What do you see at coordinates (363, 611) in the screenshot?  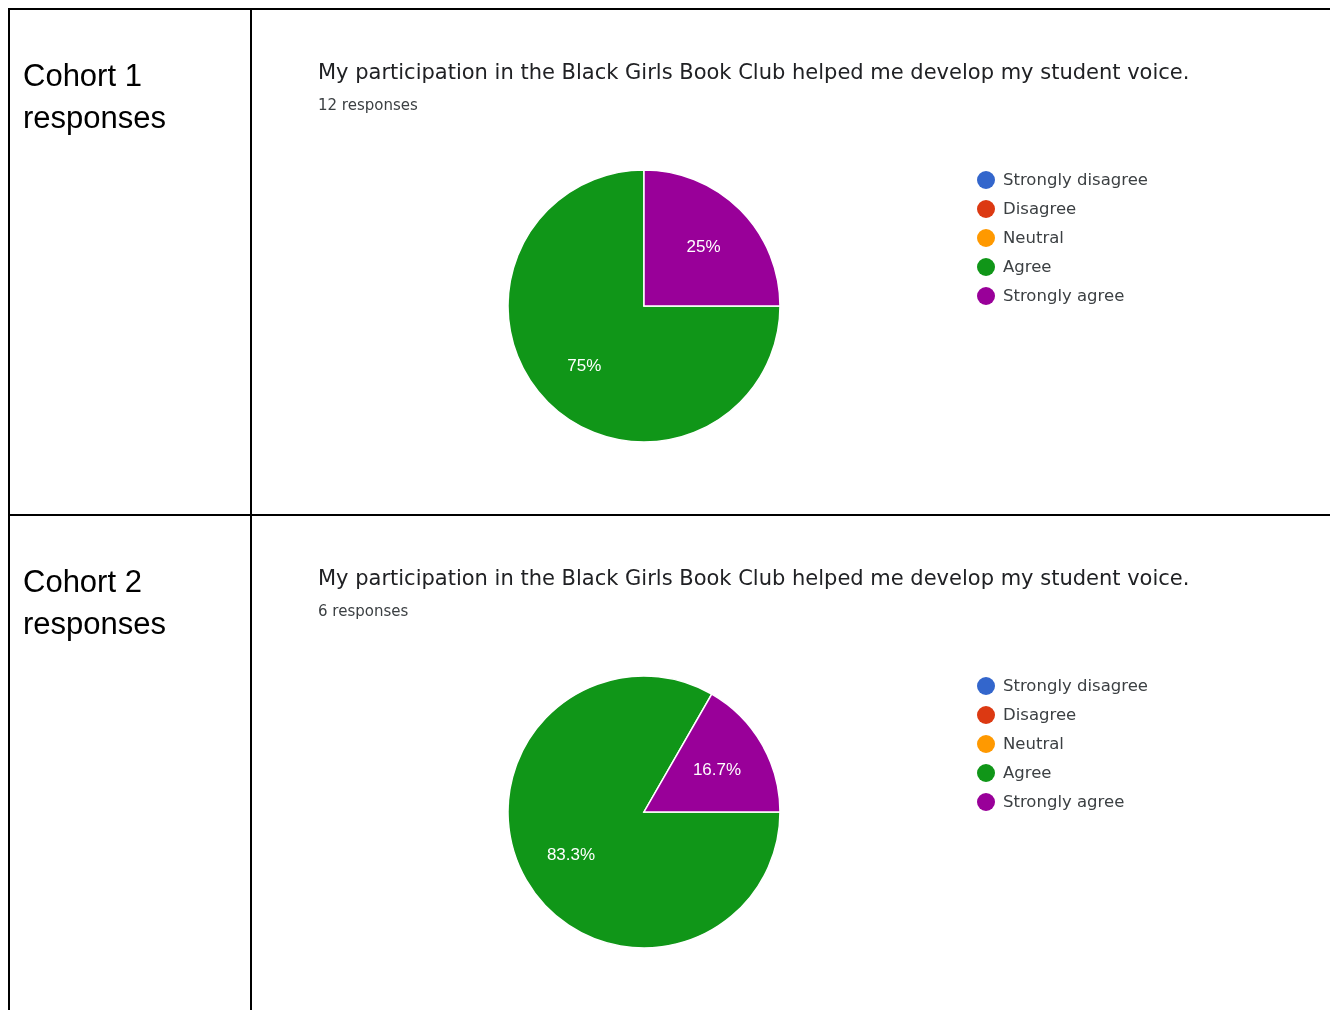 I see `text: 6 responses` at bounding box center [363, 611].